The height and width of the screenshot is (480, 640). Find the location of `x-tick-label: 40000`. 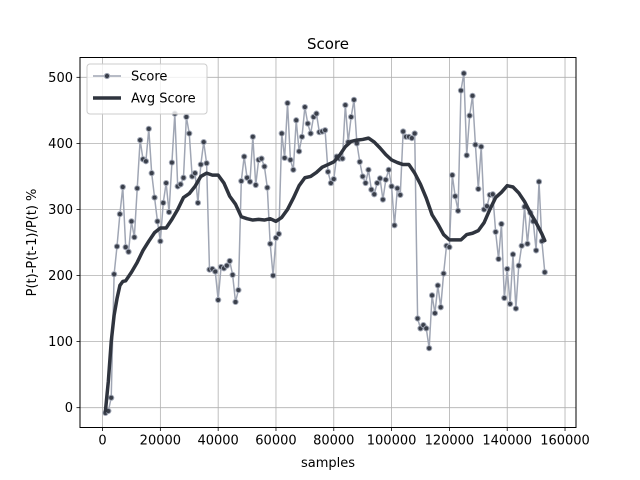

x-tick-label: 40000 is located at coordinates (217, 441).